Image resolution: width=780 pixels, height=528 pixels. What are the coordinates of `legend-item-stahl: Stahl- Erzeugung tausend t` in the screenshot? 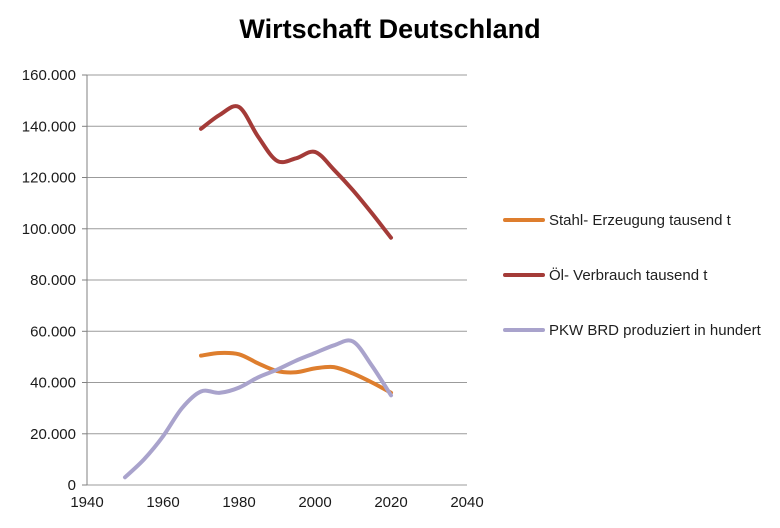 It's located at (633, 220).